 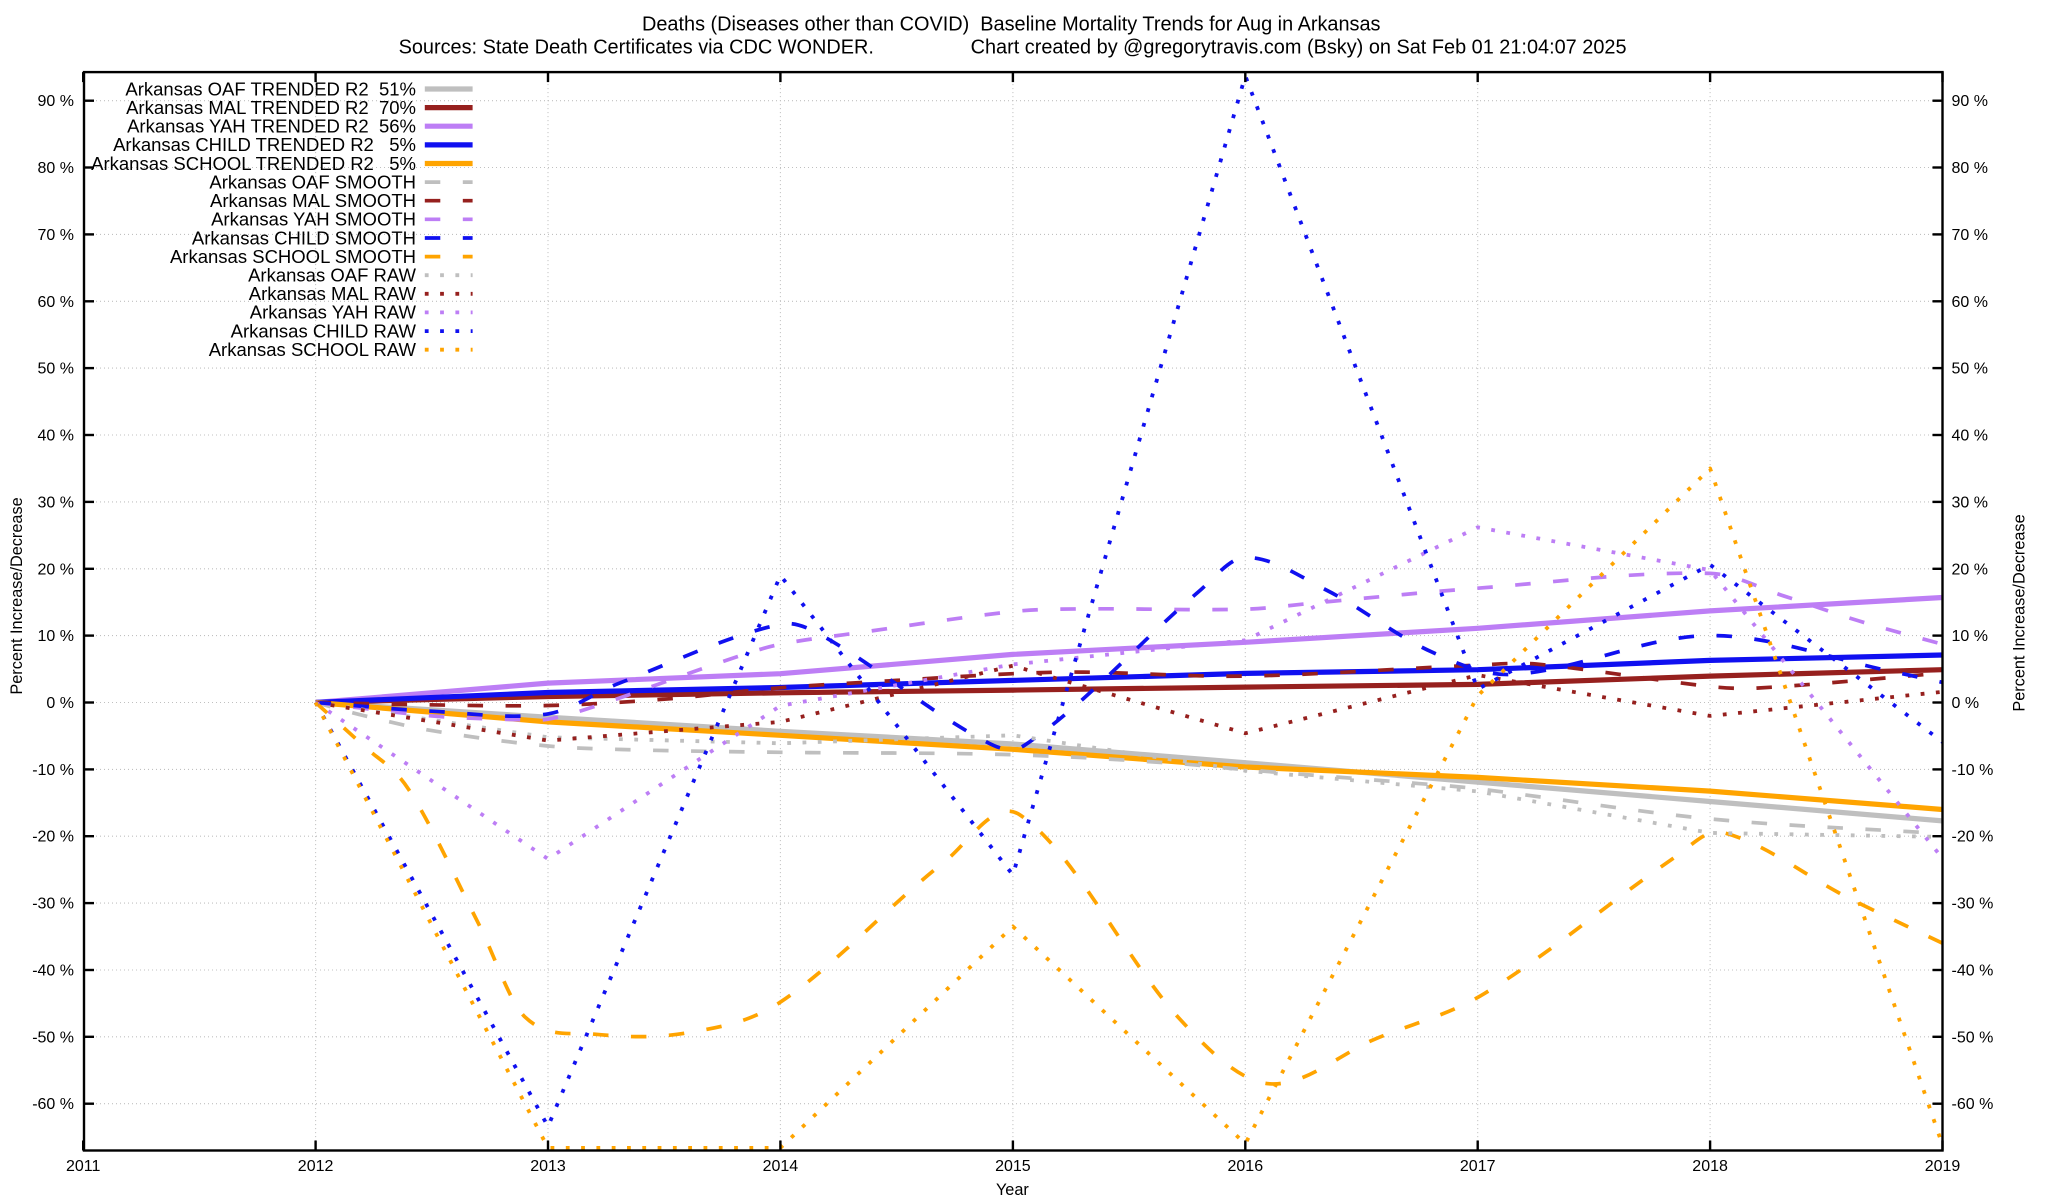 I want to click on svg-text: Arkansas YAH SMOOTH, so click(x=313, y=219).